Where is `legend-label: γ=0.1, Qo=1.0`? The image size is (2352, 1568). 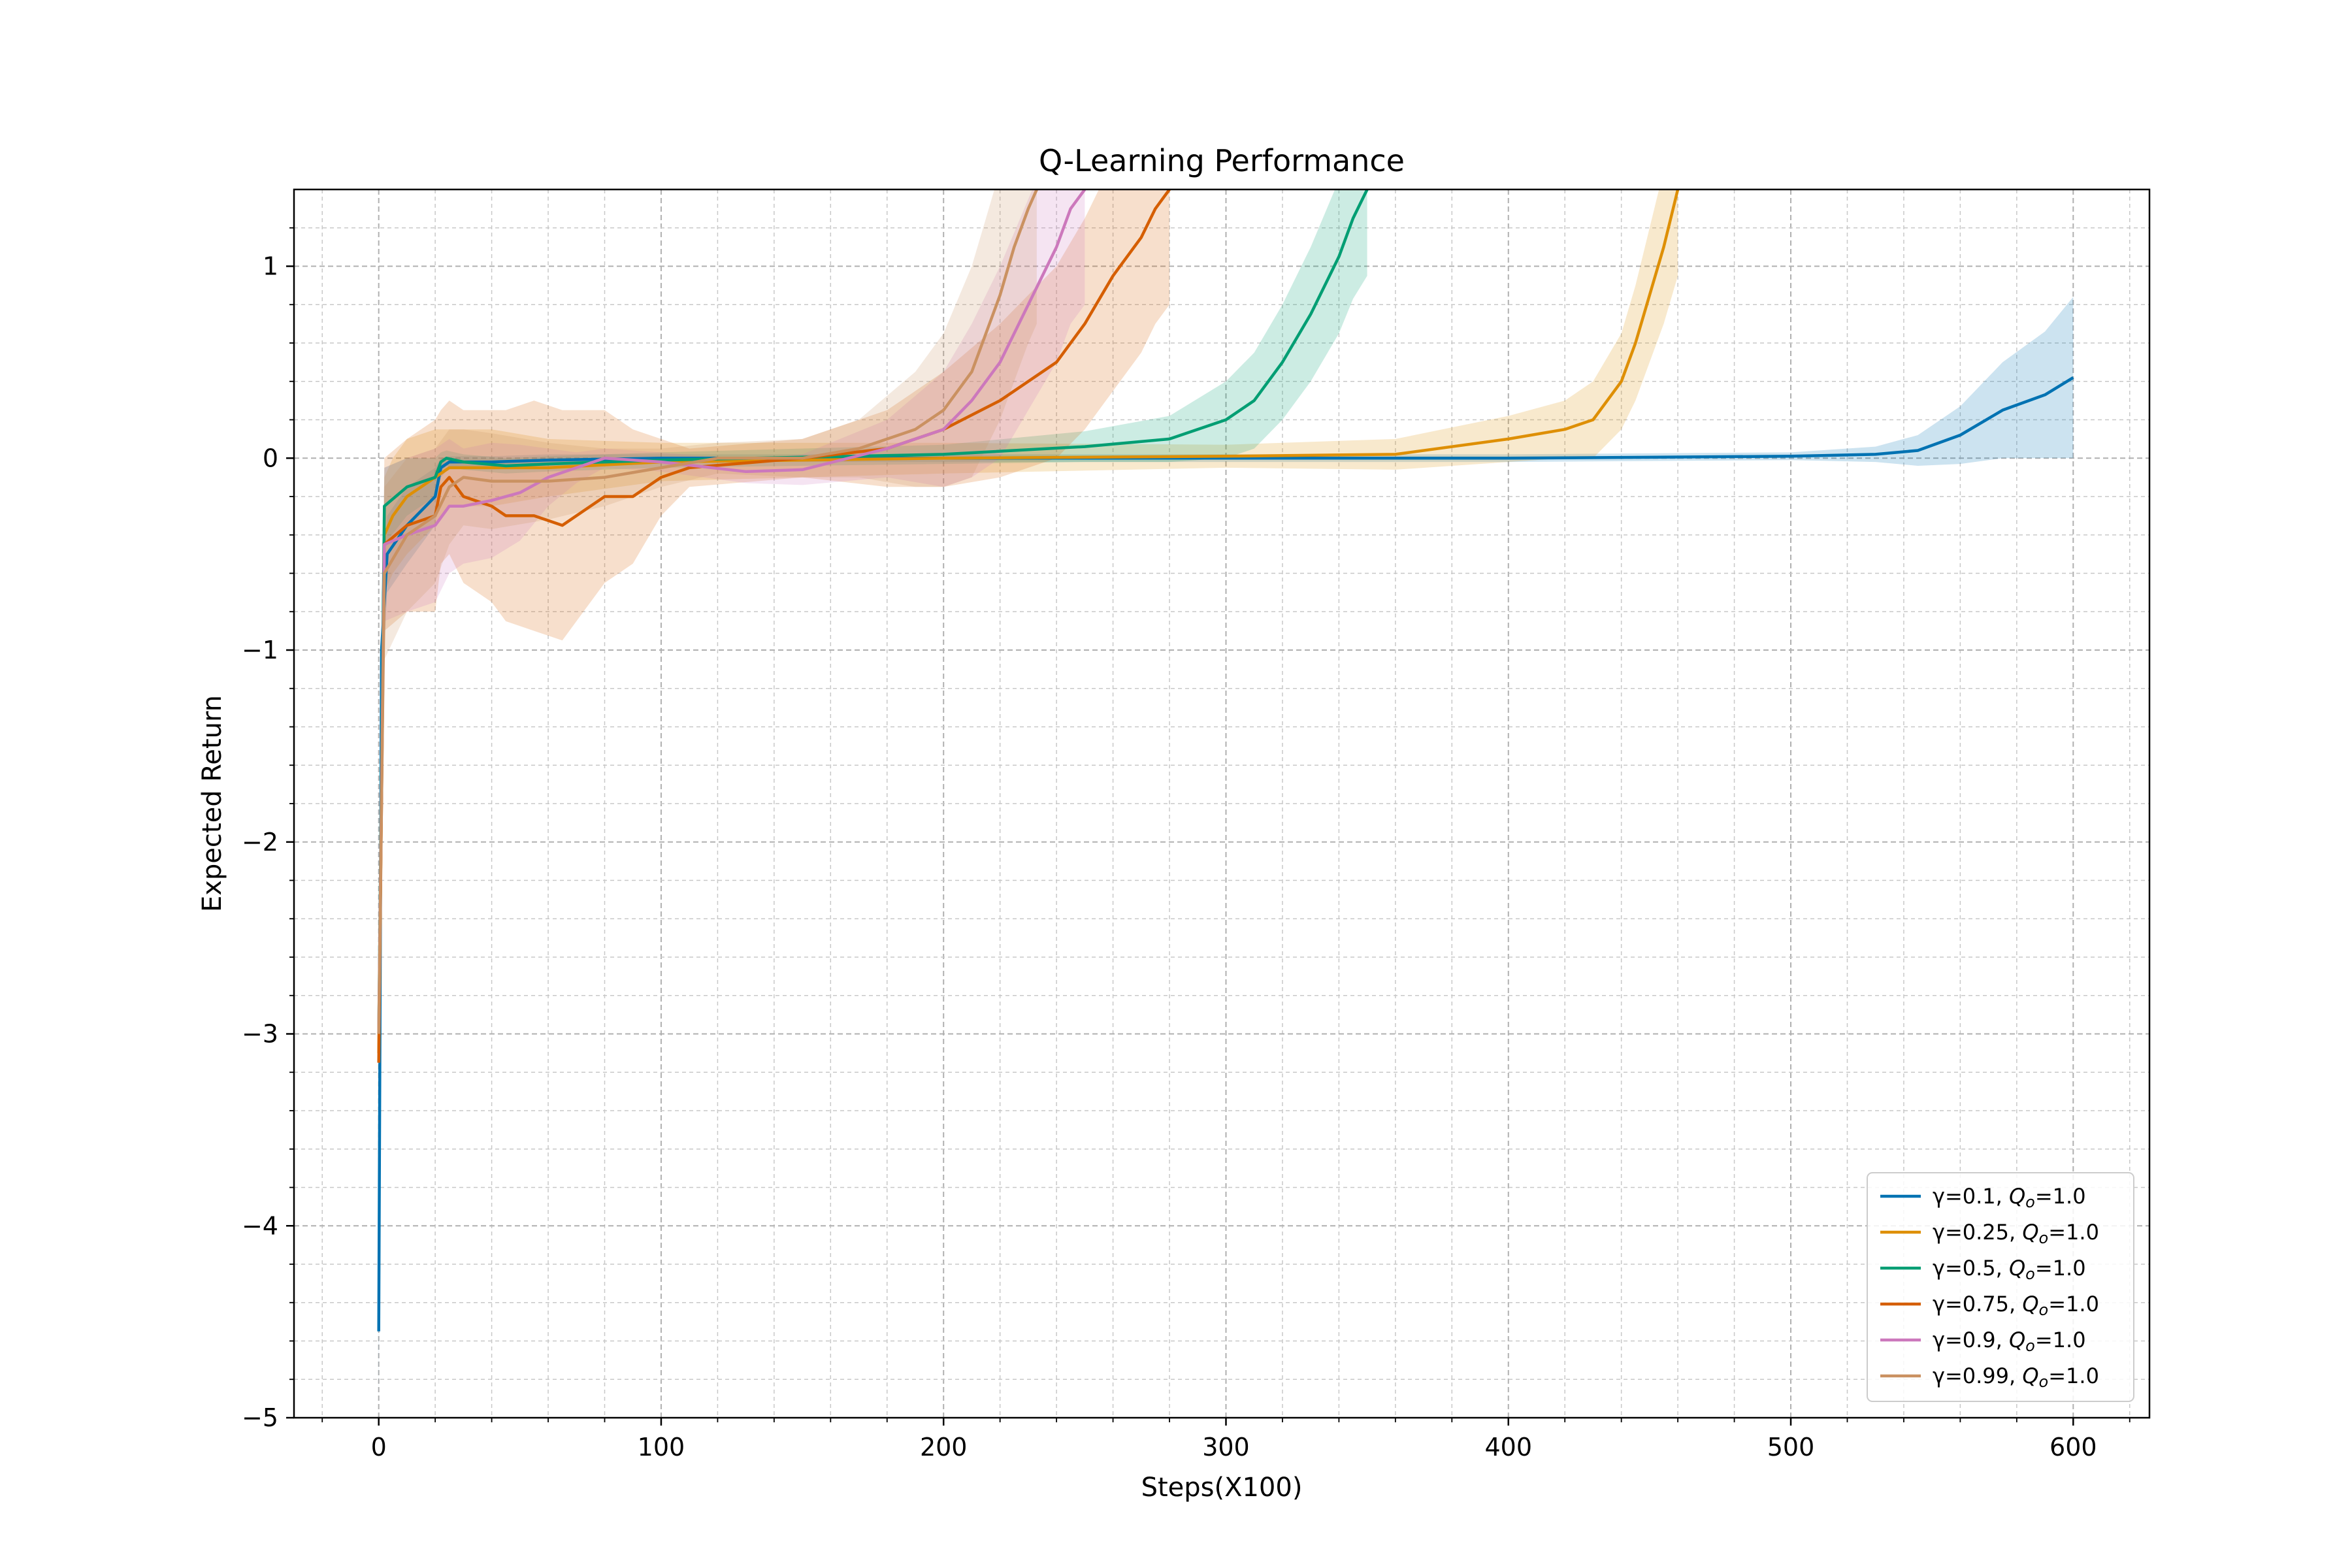
legend-label: γ=0.1, Qo=1.0 is located at coordinates (2009, 1197).